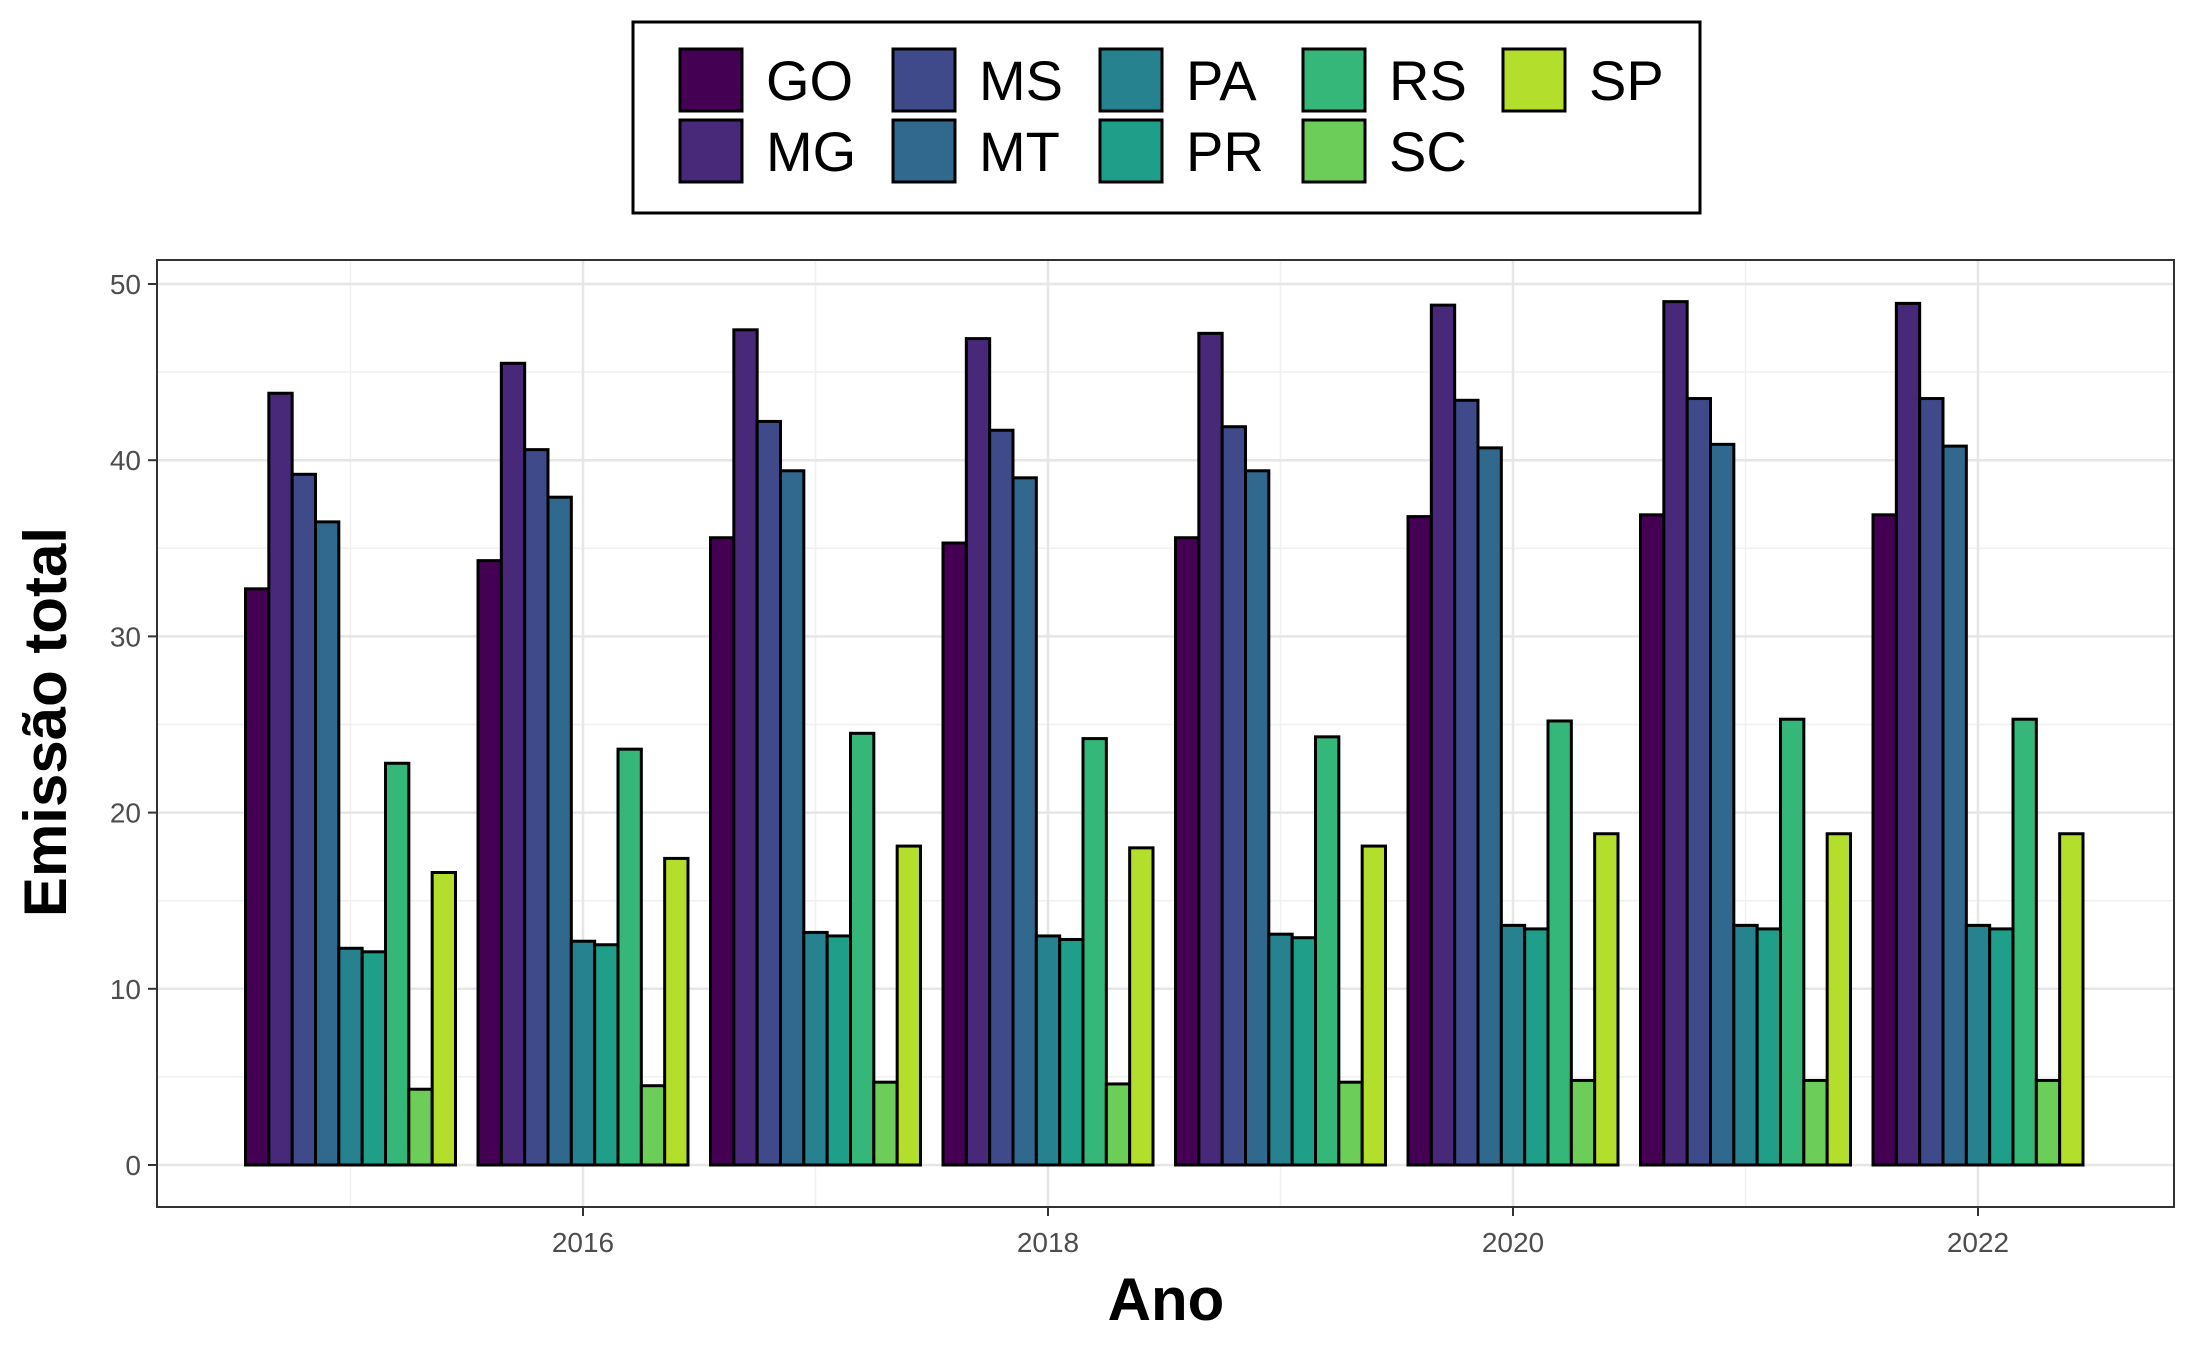 This screenshot has width=2194, height=1356. I want to click on bar-pr-2015, so click(373, 1058).